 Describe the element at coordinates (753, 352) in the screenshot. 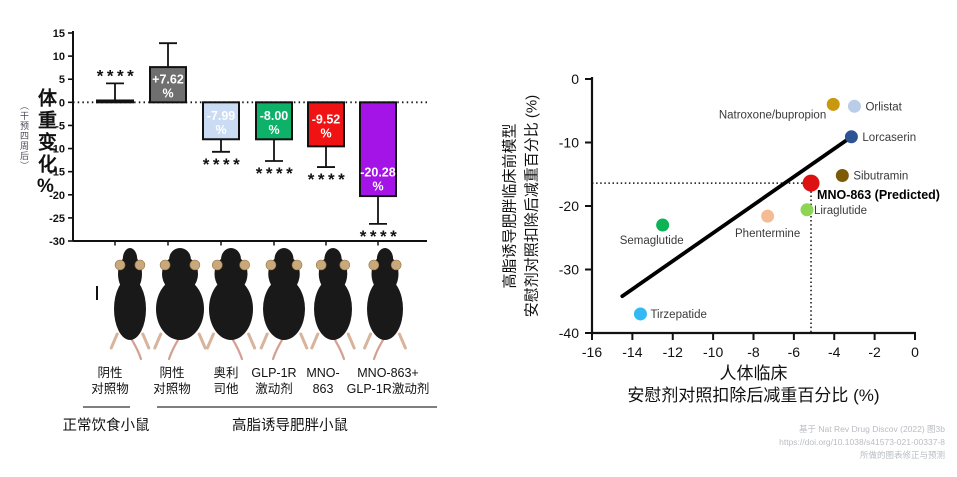

I see `x-tick-label: -8` at that location.